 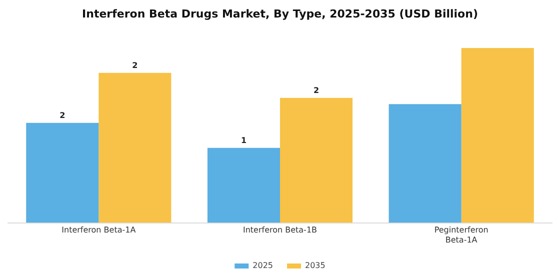 What do you see at coordinates (243, 140) in the screenshot?
I see `data-label: 1` at bounding box center [243, 140].